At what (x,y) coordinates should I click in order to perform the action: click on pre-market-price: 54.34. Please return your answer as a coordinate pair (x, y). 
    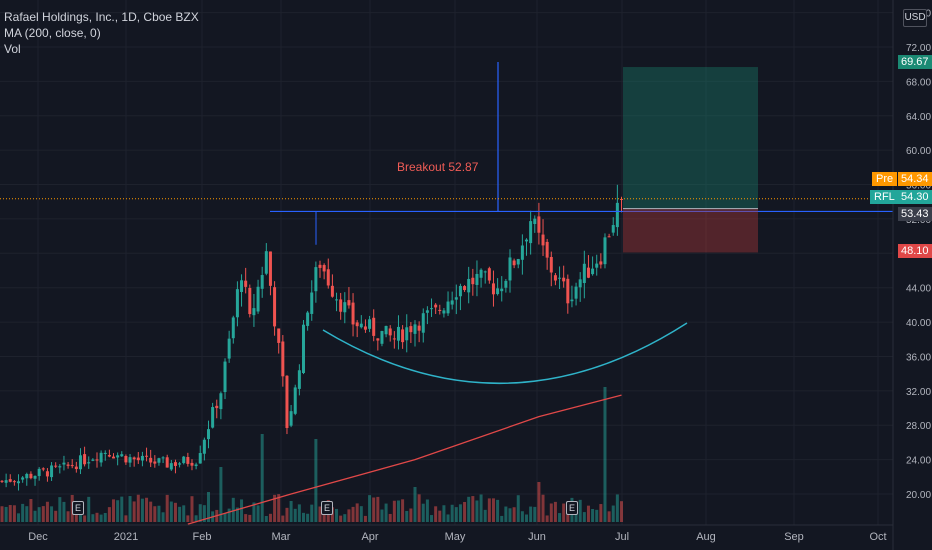
    Looking at the image, I should click on (915, 179).